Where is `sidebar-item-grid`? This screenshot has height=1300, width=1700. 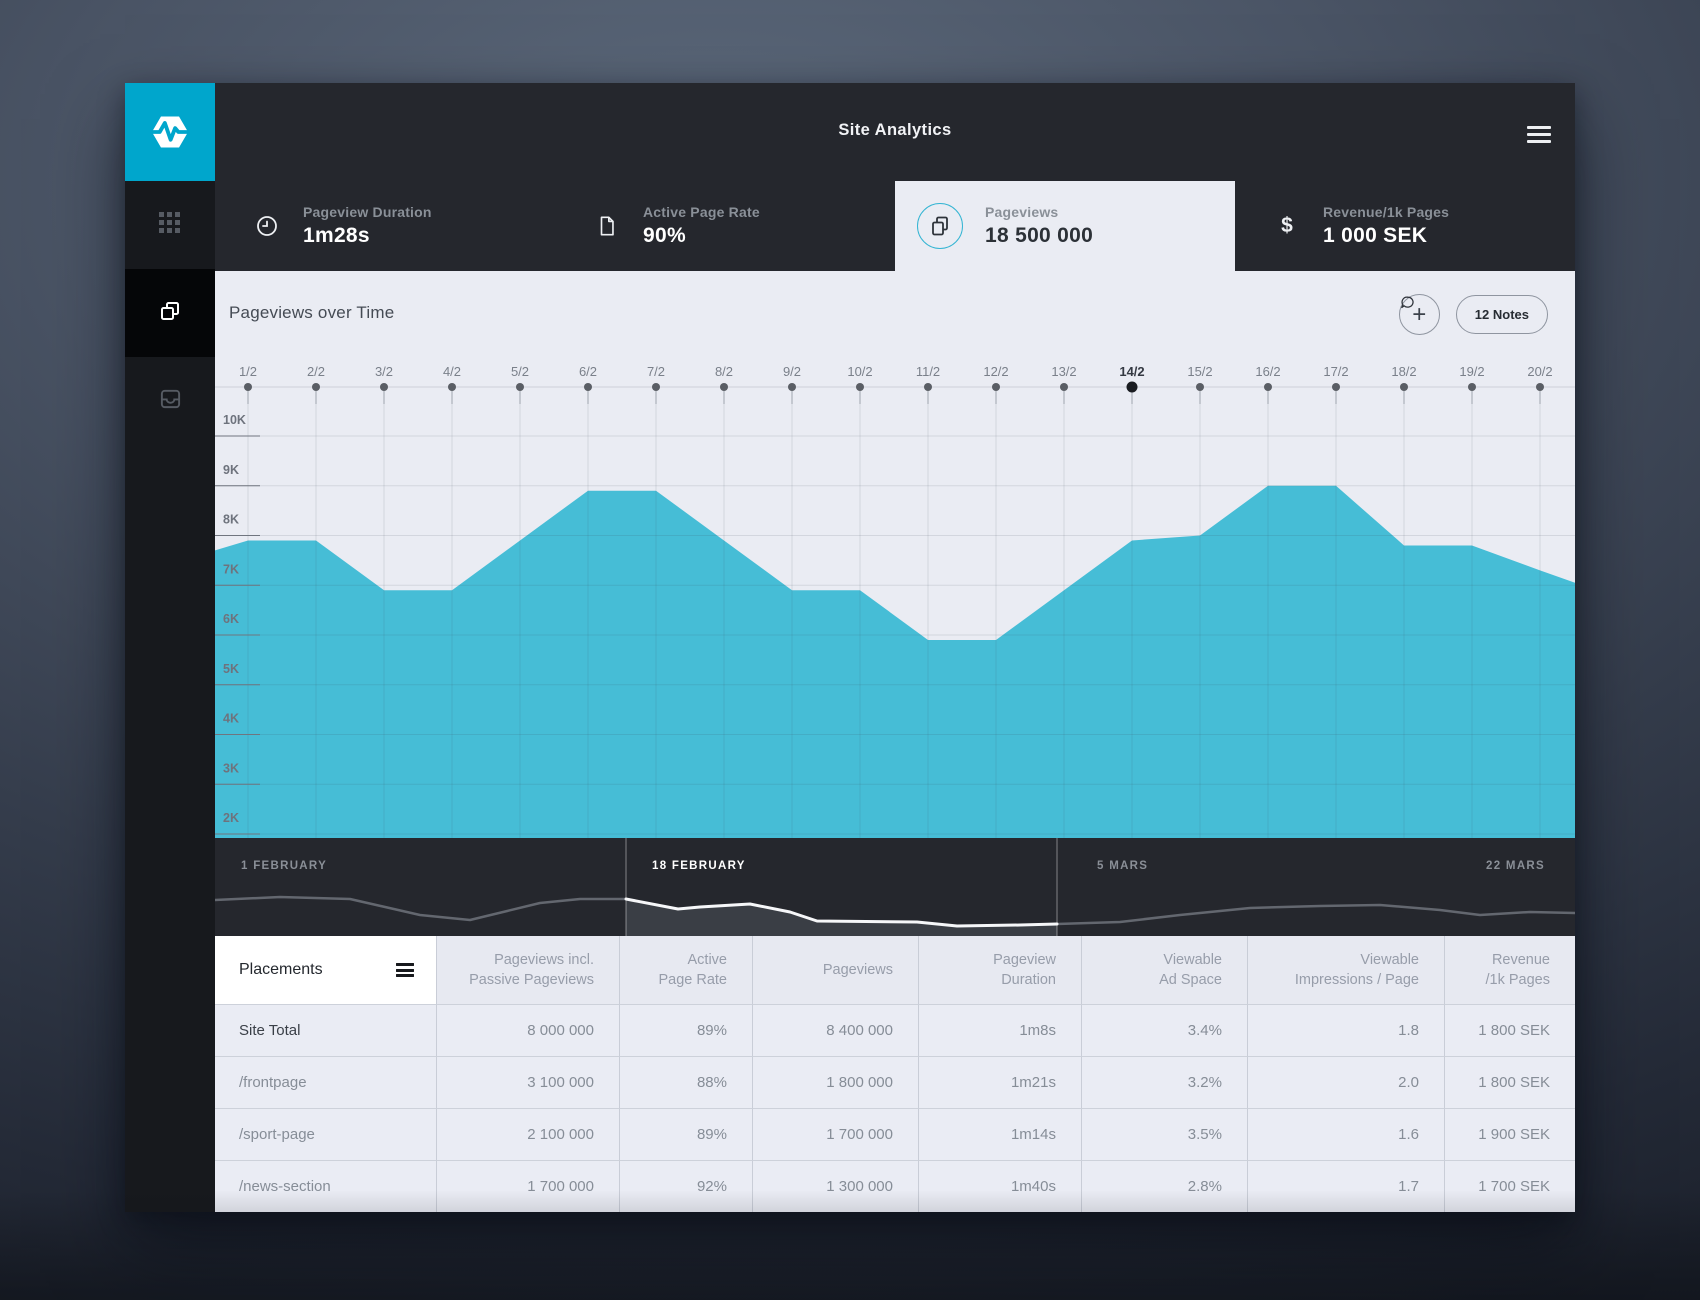
sidebar-item-grid is located at coordinates (170, 225).